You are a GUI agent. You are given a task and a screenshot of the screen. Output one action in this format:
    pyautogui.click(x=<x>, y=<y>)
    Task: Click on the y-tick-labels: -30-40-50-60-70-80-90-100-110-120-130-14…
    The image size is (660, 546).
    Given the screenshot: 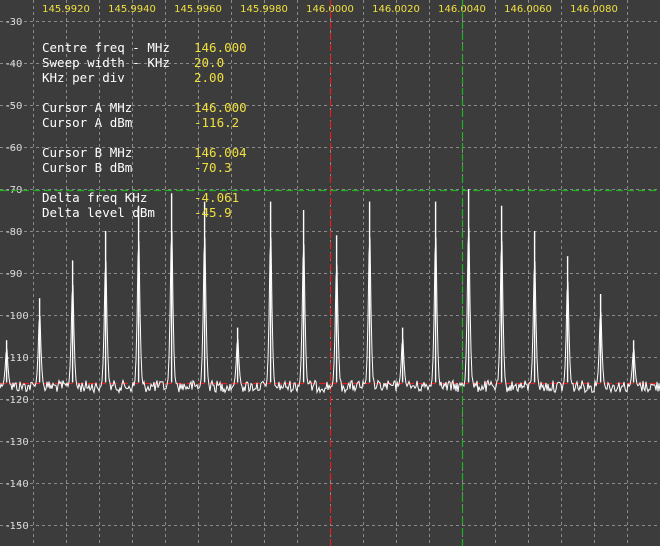 What is the action you would take?
    pyautogui.click(x=17, y=274)
    